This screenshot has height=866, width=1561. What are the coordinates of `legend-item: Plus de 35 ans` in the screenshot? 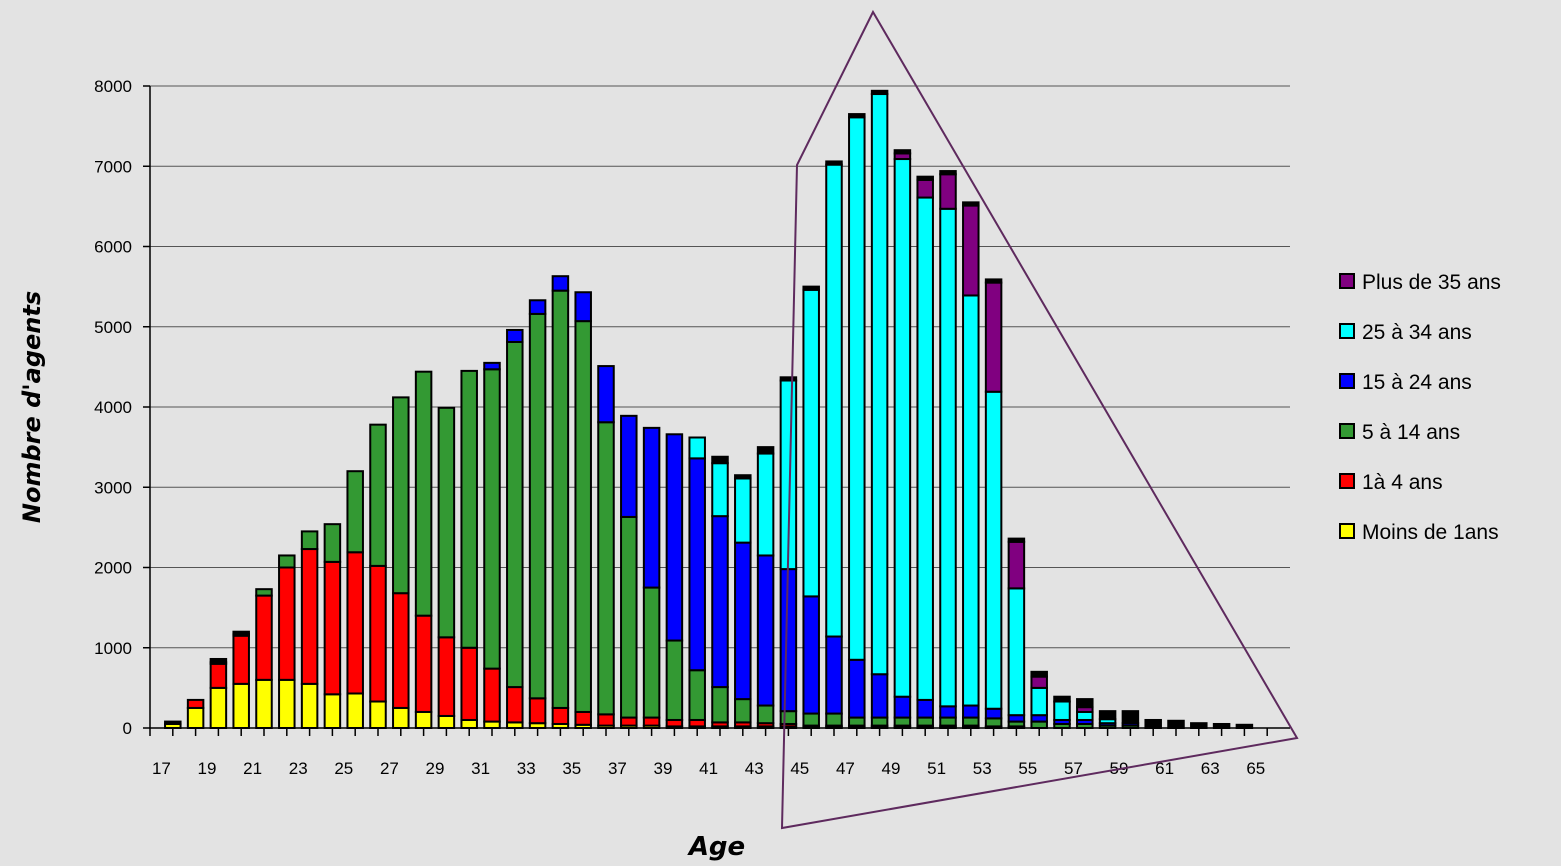 It's located at (1420, 282).